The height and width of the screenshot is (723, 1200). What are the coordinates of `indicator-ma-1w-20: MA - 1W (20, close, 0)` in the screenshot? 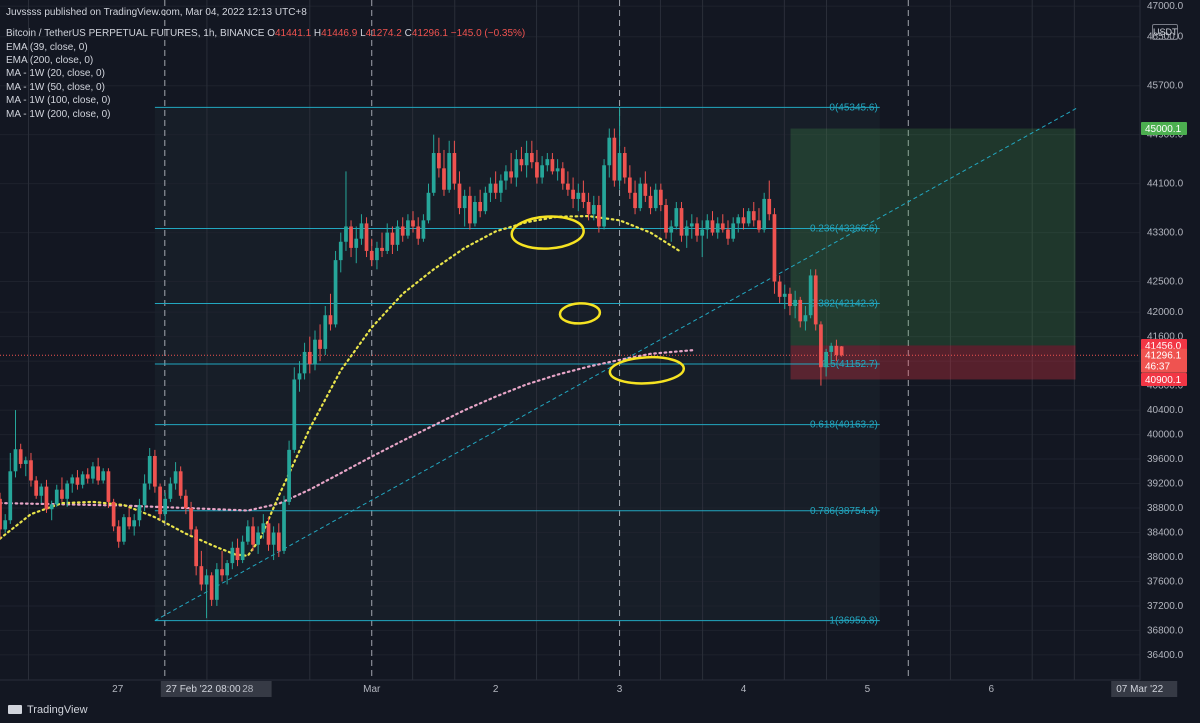 It's located at (55, 73).